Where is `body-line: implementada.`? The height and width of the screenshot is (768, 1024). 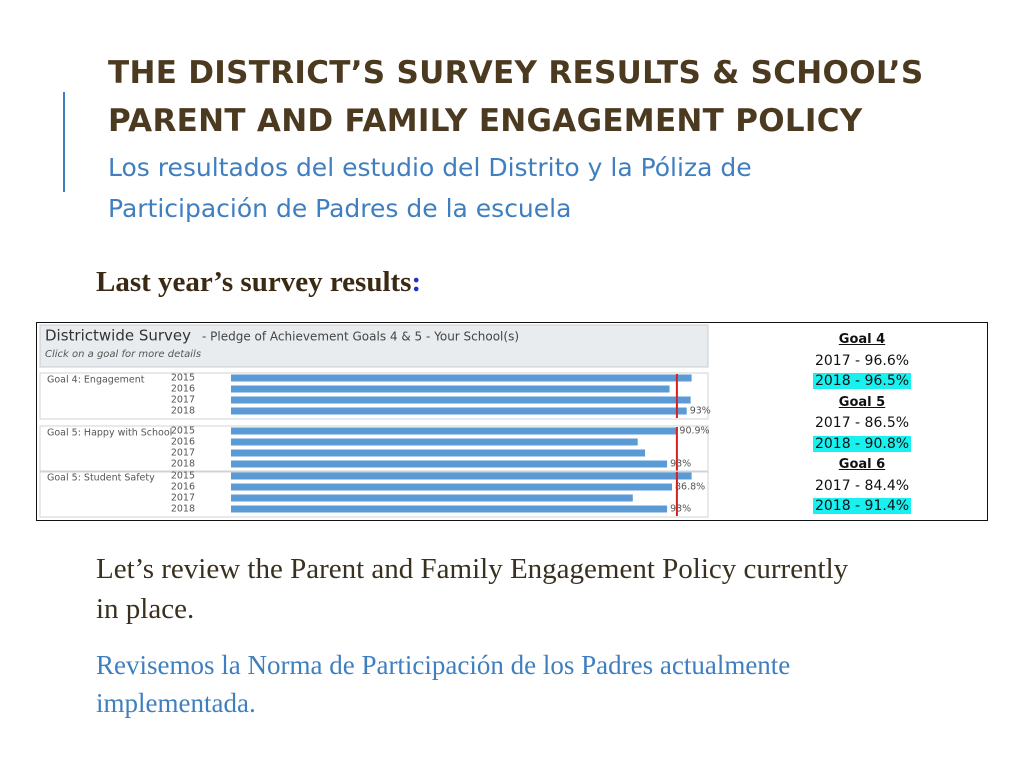 body-line: implementada. is located at coordinates (176, 703).